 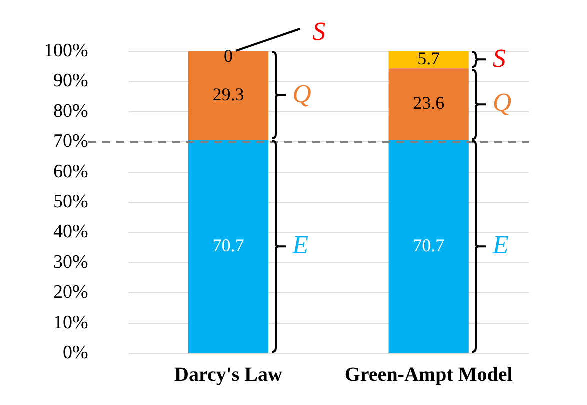 What do you see at coordinates (71, 293) in the screenshot?
I see `y-tick-label: 20%` at bounding box center [71, 293].